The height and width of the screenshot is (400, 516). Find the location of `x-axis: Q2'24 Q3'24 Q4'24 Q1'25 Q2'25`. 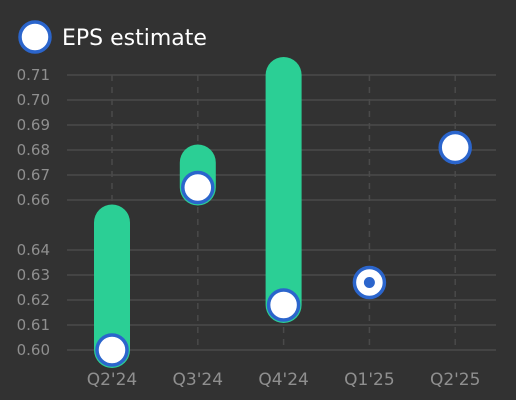

x-axis: Q2'24 Q3'24 Q4'24 Q1'25 Q2'25 is located at coordinates (284, 380).